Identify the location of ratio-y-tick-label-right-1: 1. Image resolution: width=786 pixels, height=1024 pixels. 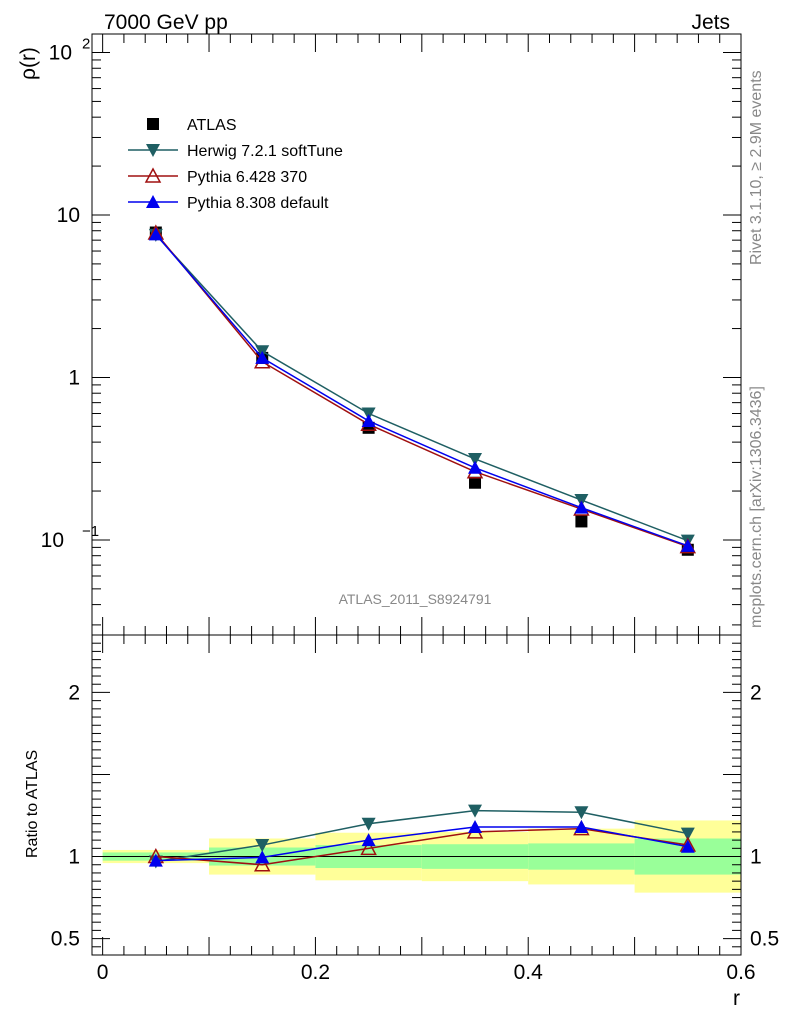
(756, 857).